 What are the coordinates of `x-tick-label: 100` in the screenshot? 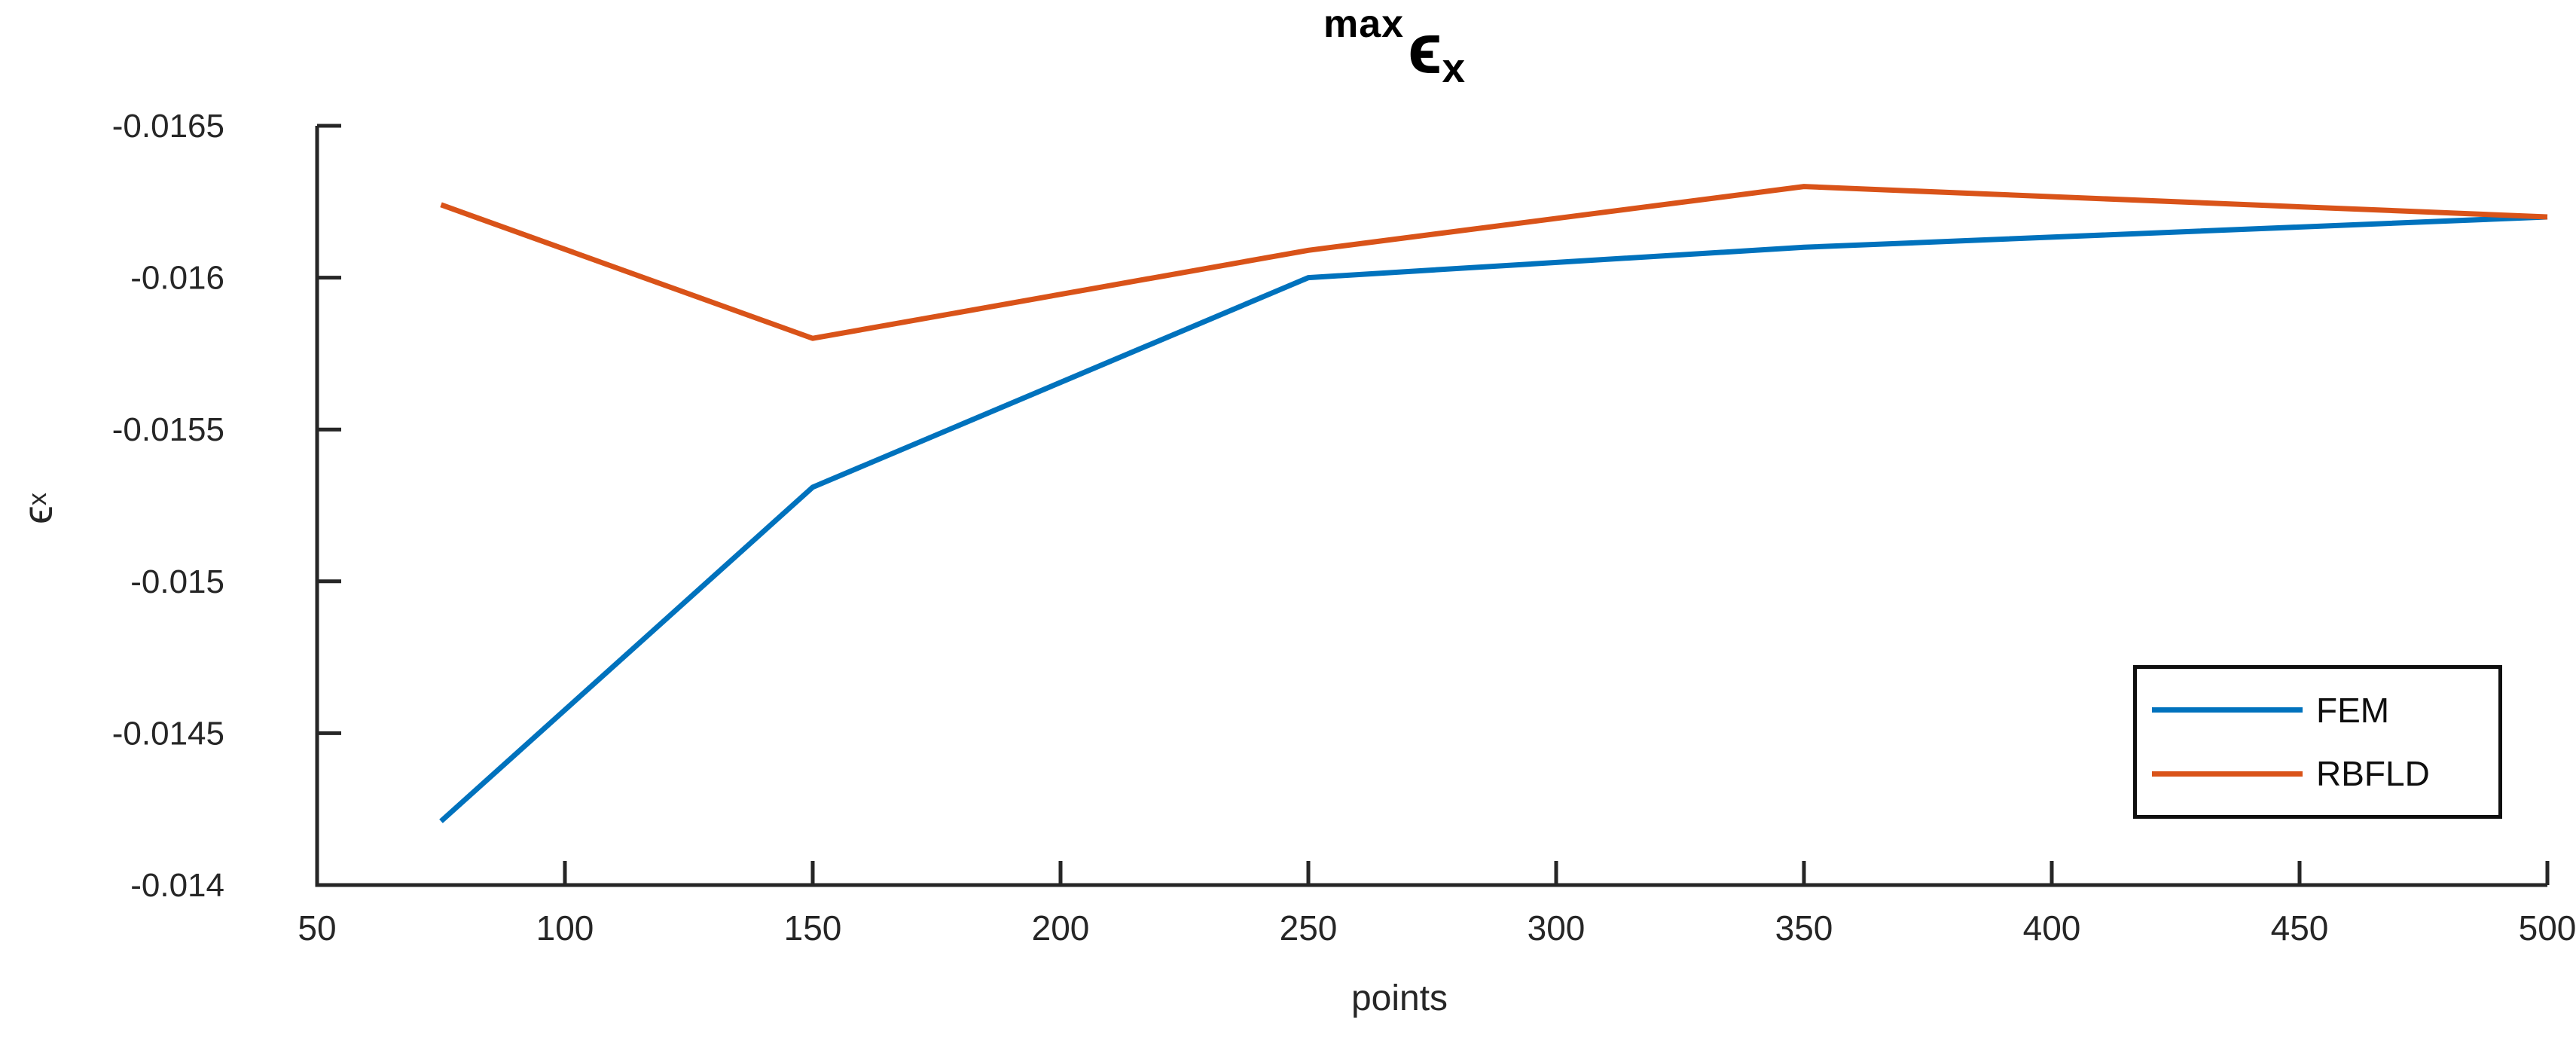 It's located at (565, 928).